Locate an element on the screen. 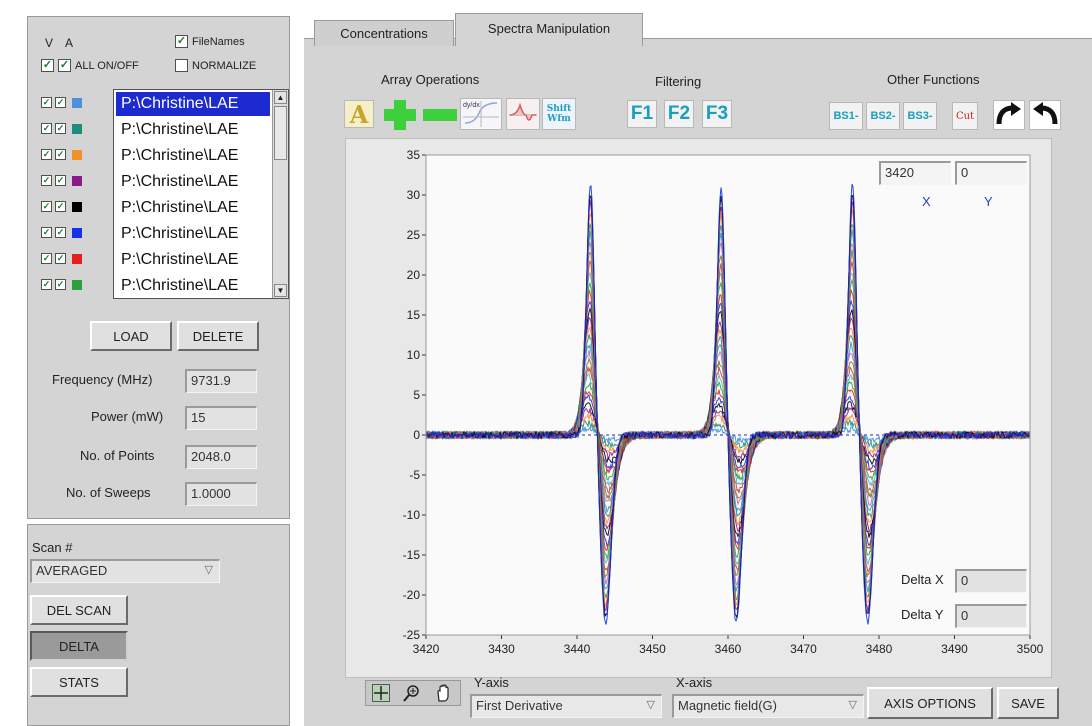 This screenshot has width=1092, height=726. chevron-down-icon: ▽ is located at coordinates (208, 570).